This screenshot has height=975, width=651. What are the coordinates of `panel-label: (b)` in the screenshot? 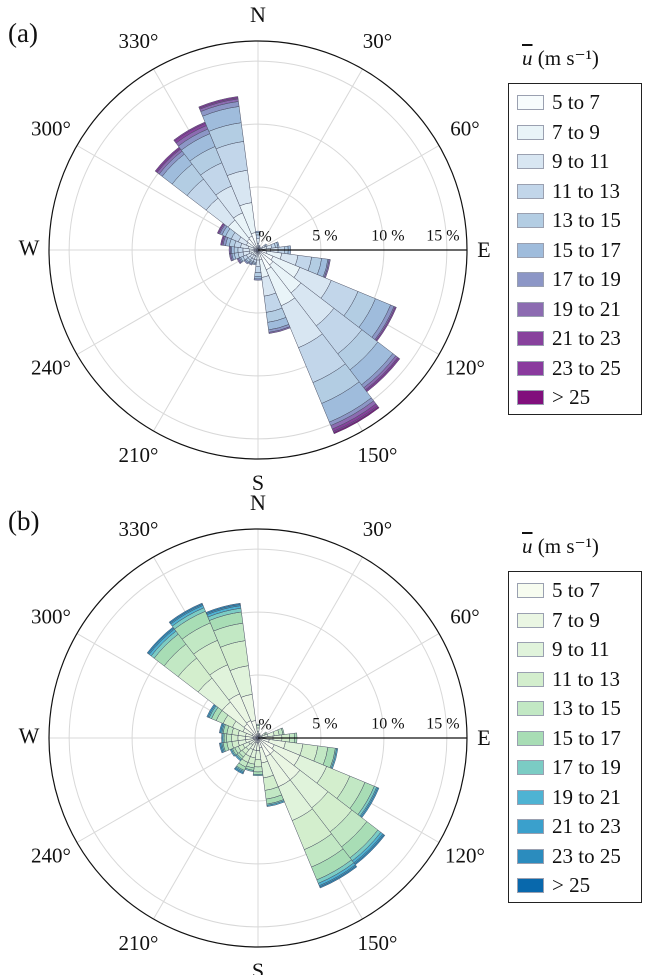 It's located at (24, 521).